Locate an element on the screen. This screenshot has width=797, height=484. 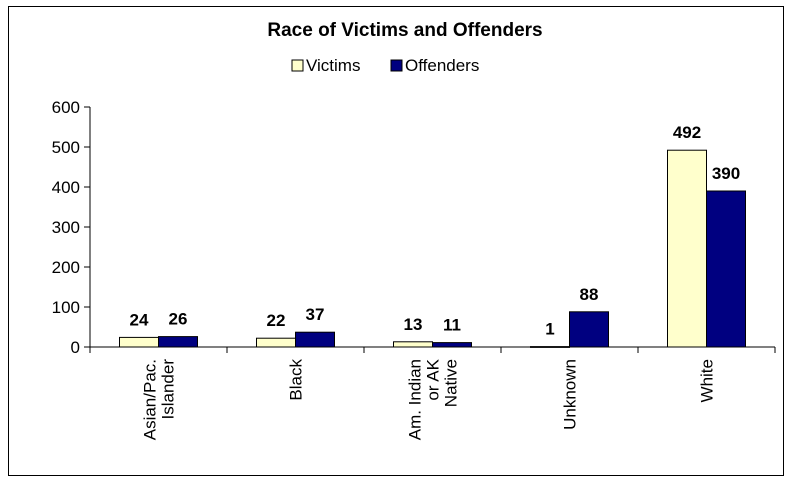
x-category-label: Black is located at coordinates (296, 380).